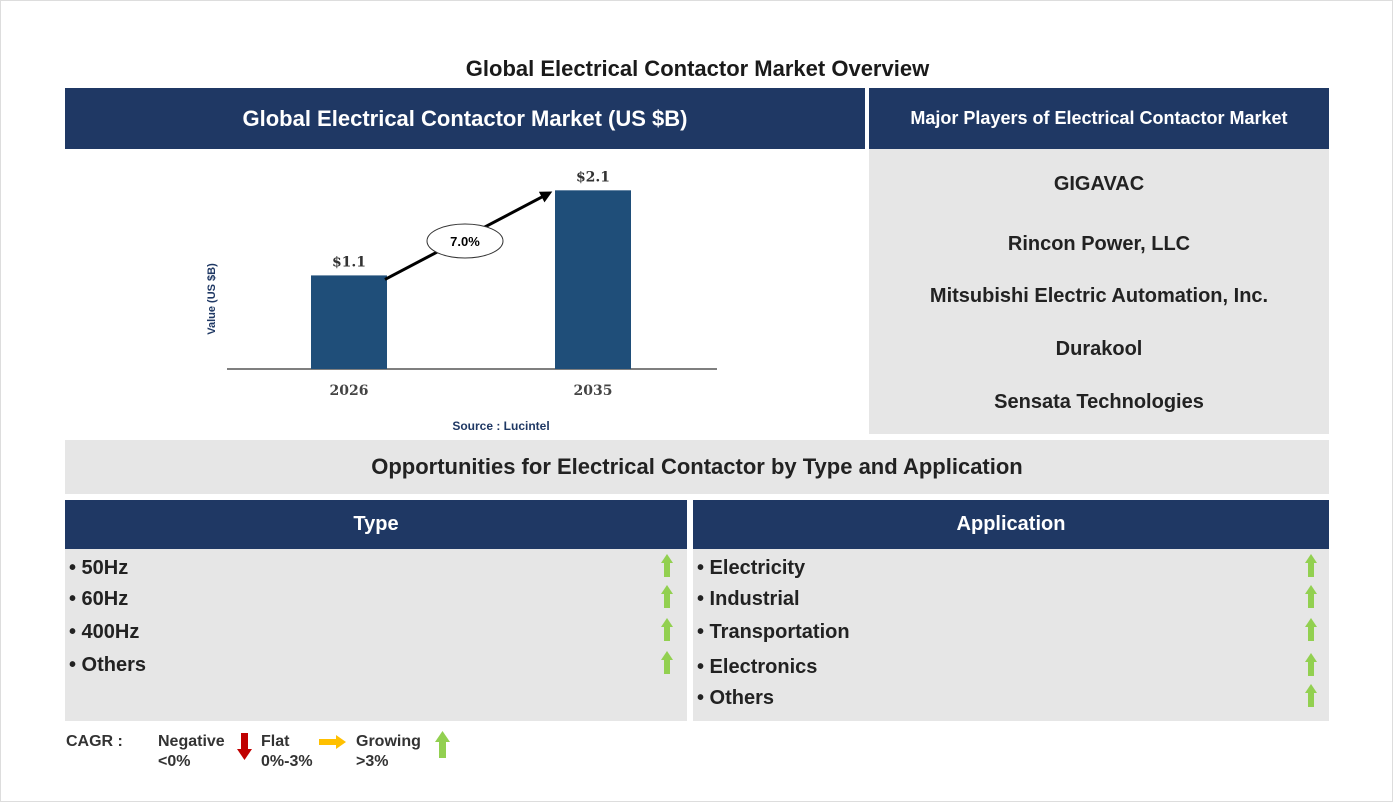 The width and height of the screenshot is (1393, 802). I want to click on player-item: Mitsubishi Electric Automation, Inc., so click(1099, 296).